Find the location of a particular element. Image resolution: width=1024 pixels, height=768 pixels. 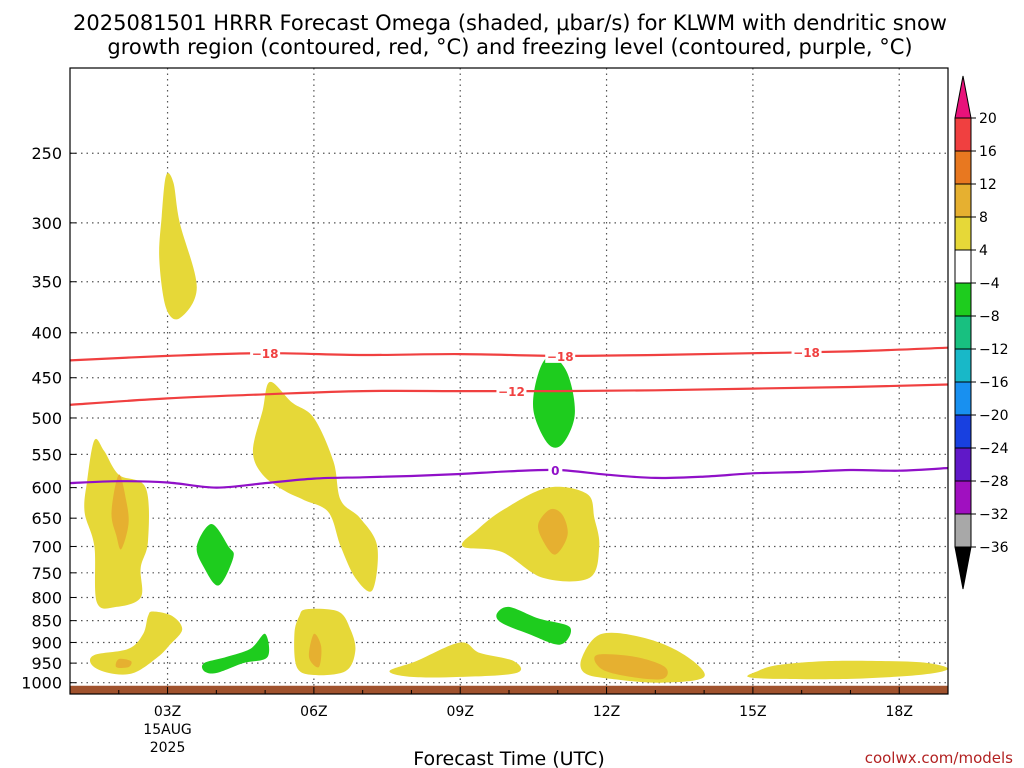

y-tick-label-850: 850 is located at coordinates (46, 621).